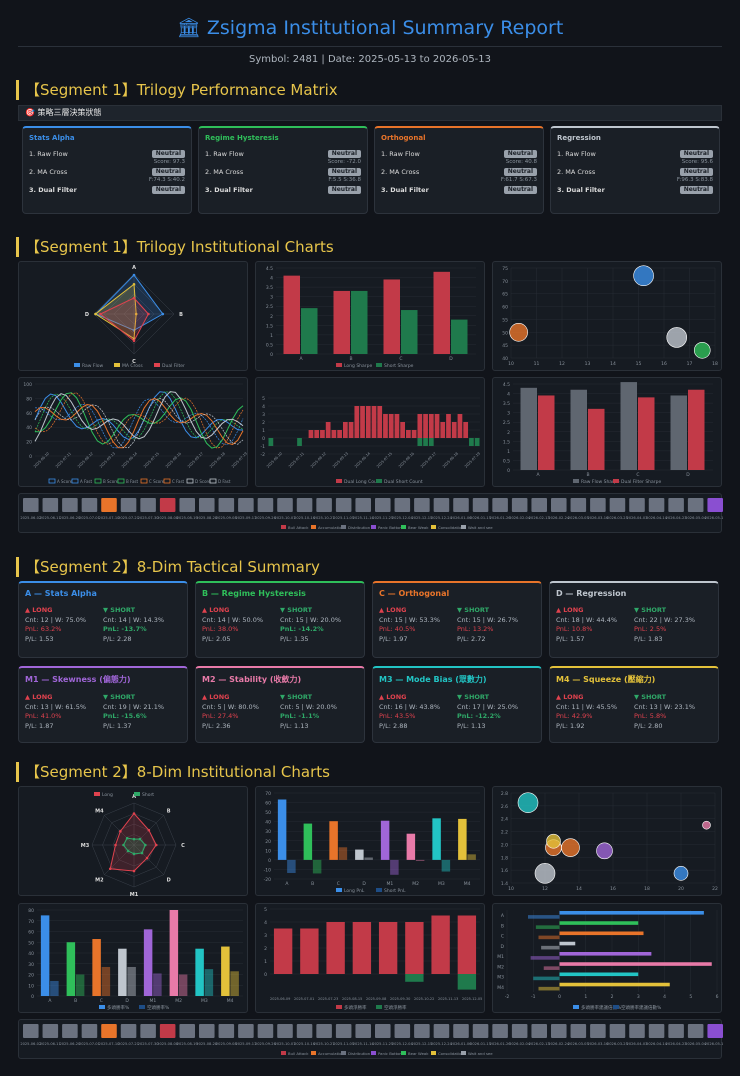  Describe the element at coordinates (578, 518) in the screenshot. I see `date-label: 2026-03-05` at that location.